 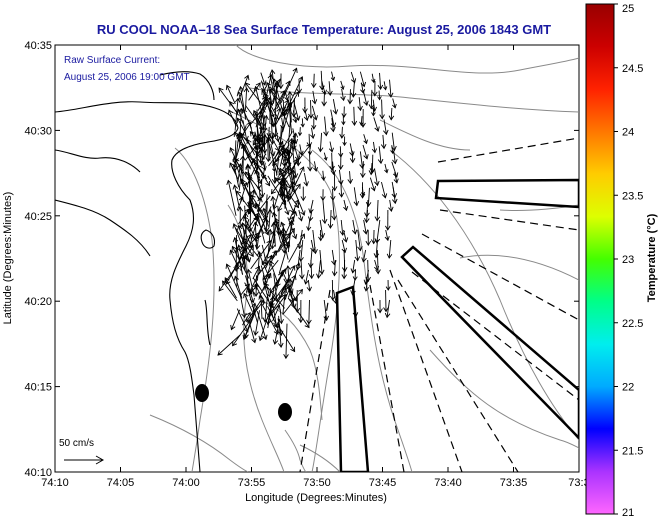 I want to click on y-tick-label: 40:15, so click(x=38, y=388).